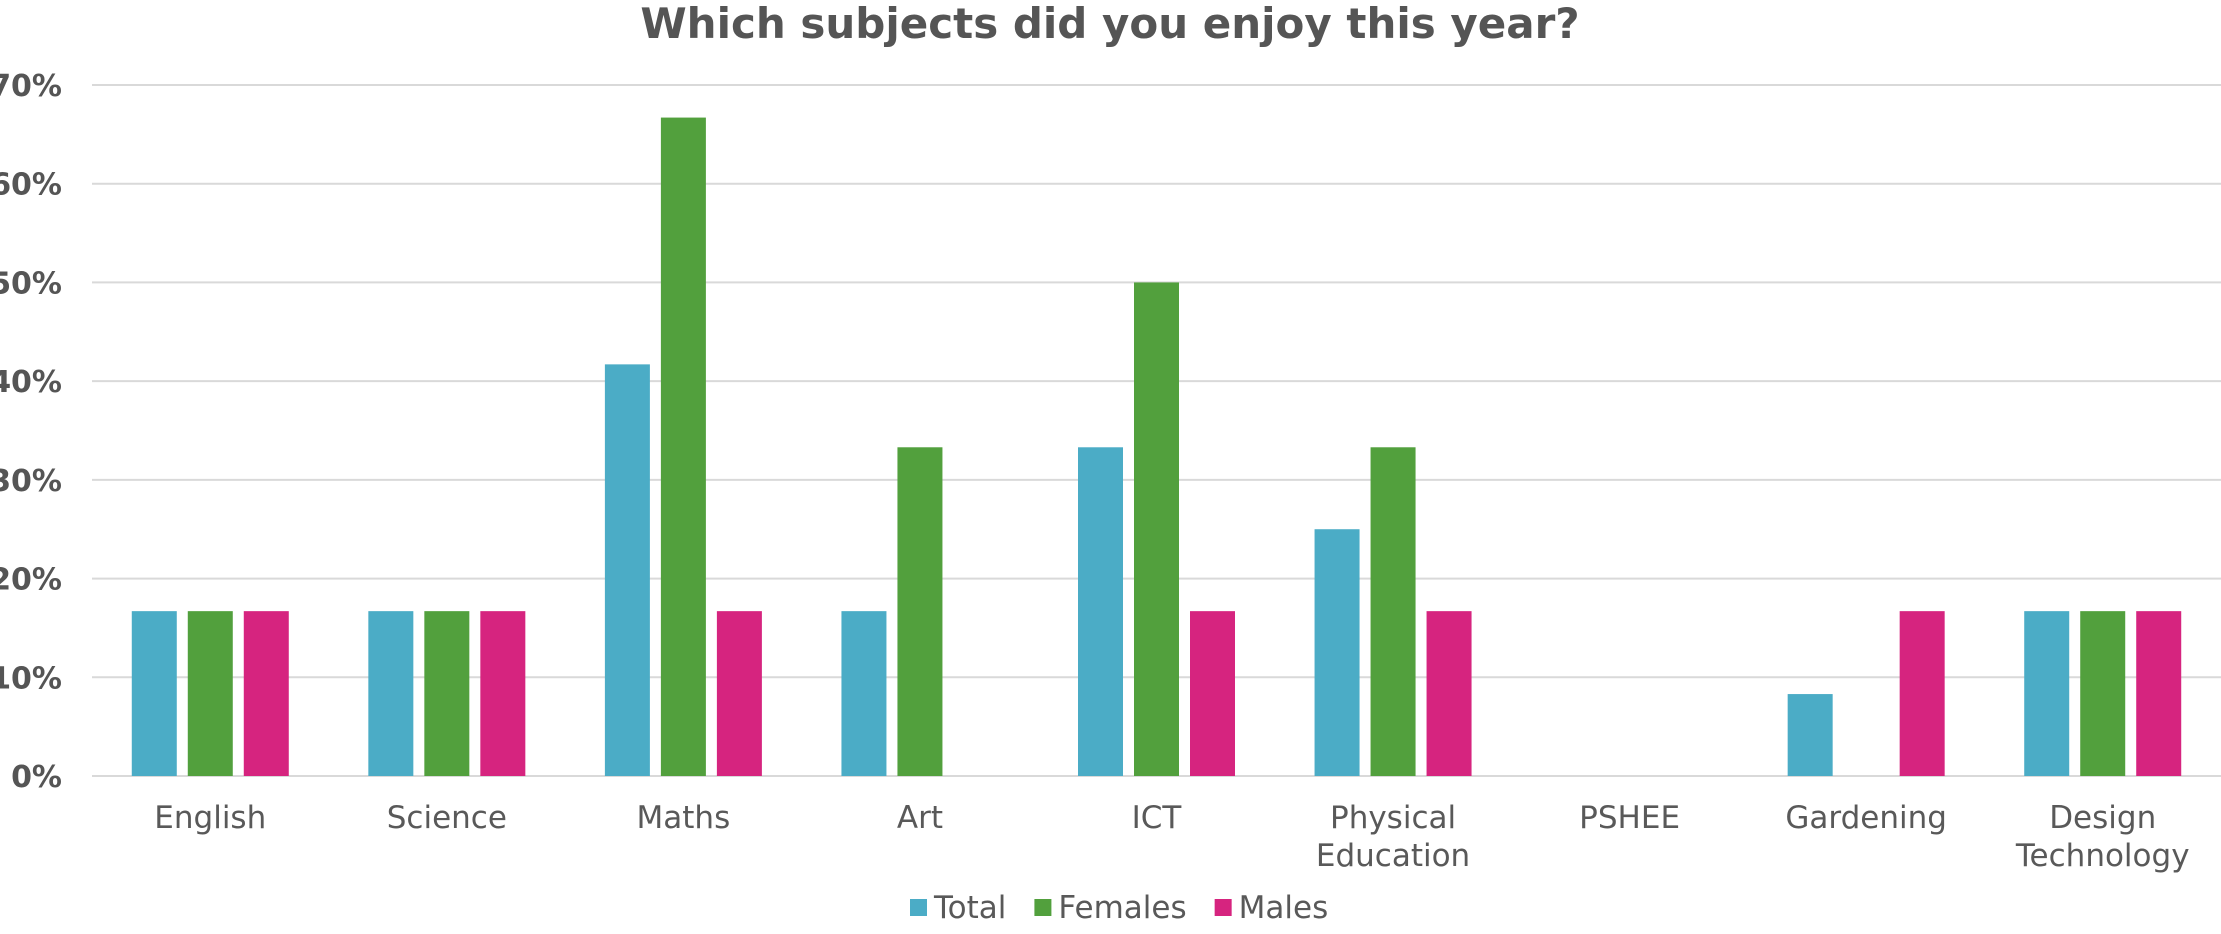  I want to click on x-tick-label: Gardening, so click(1866, 818).